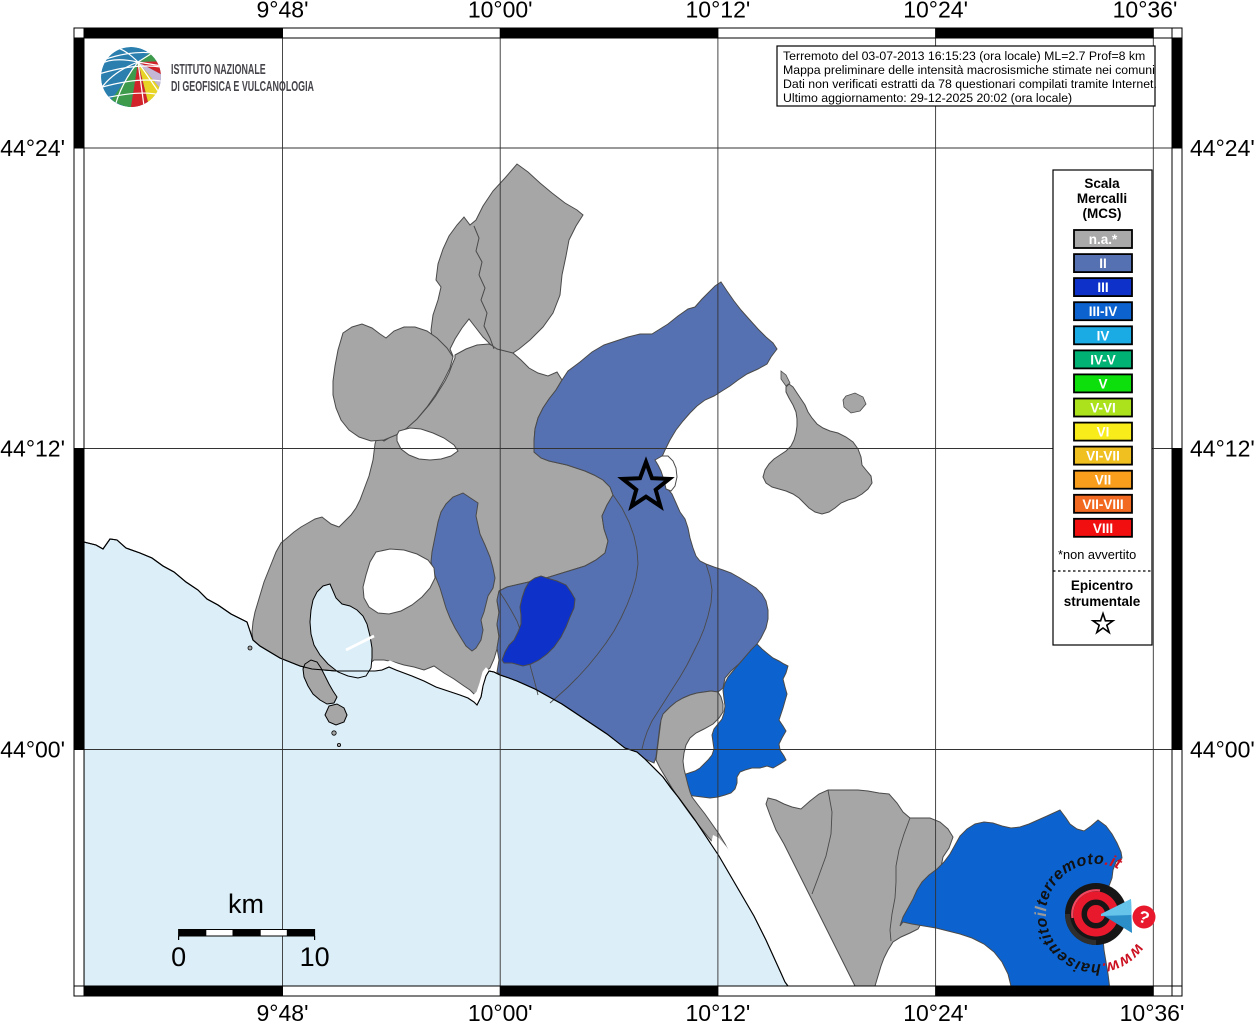 Image resolution: width=1255 pixels, height=1024 pixels. I want to click on svg-text: Epicentro, so click(1102, 585).